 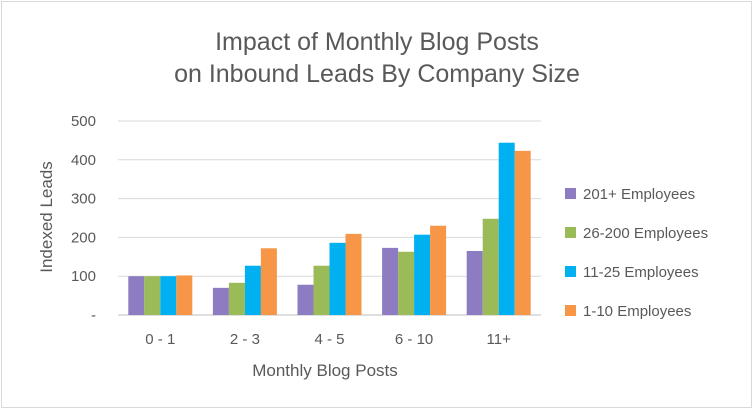 What do you see at coordinates (160, 339) in the screenshot?
I see `x-tick-label: 0 - 1` at bounding box center [160, 339].